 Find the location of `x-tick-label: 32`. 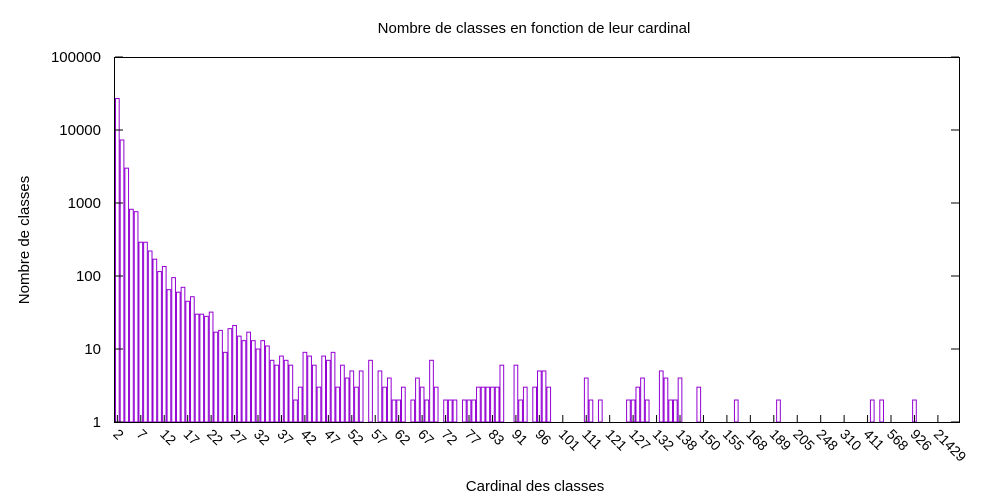

x-tick-label: 32 is located at coordinates (262, 437).